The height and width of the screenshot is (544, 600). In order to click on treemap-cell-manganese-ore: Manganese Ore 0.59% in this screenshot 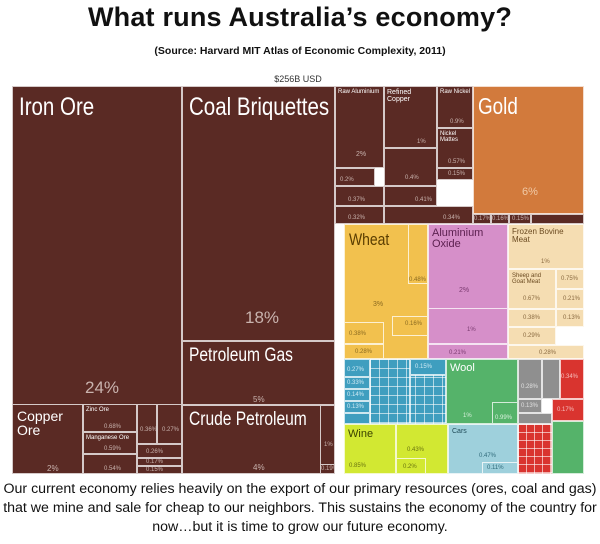, I will do `click(110, 443)`.